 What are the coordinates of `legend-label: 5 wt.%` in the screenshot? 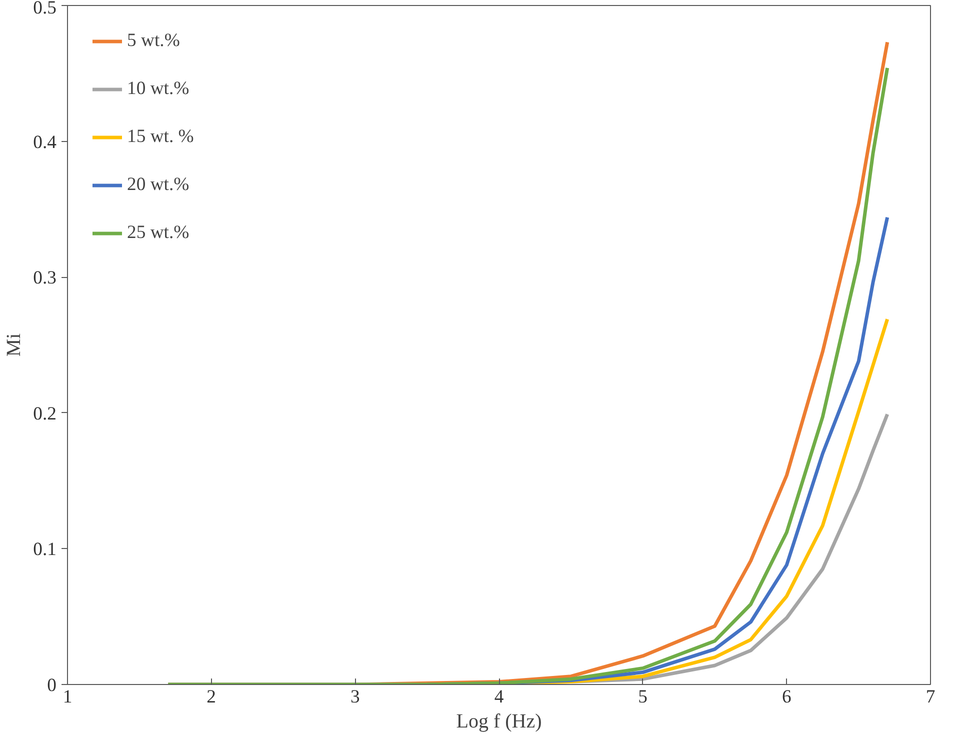 It's located at (153, 41).